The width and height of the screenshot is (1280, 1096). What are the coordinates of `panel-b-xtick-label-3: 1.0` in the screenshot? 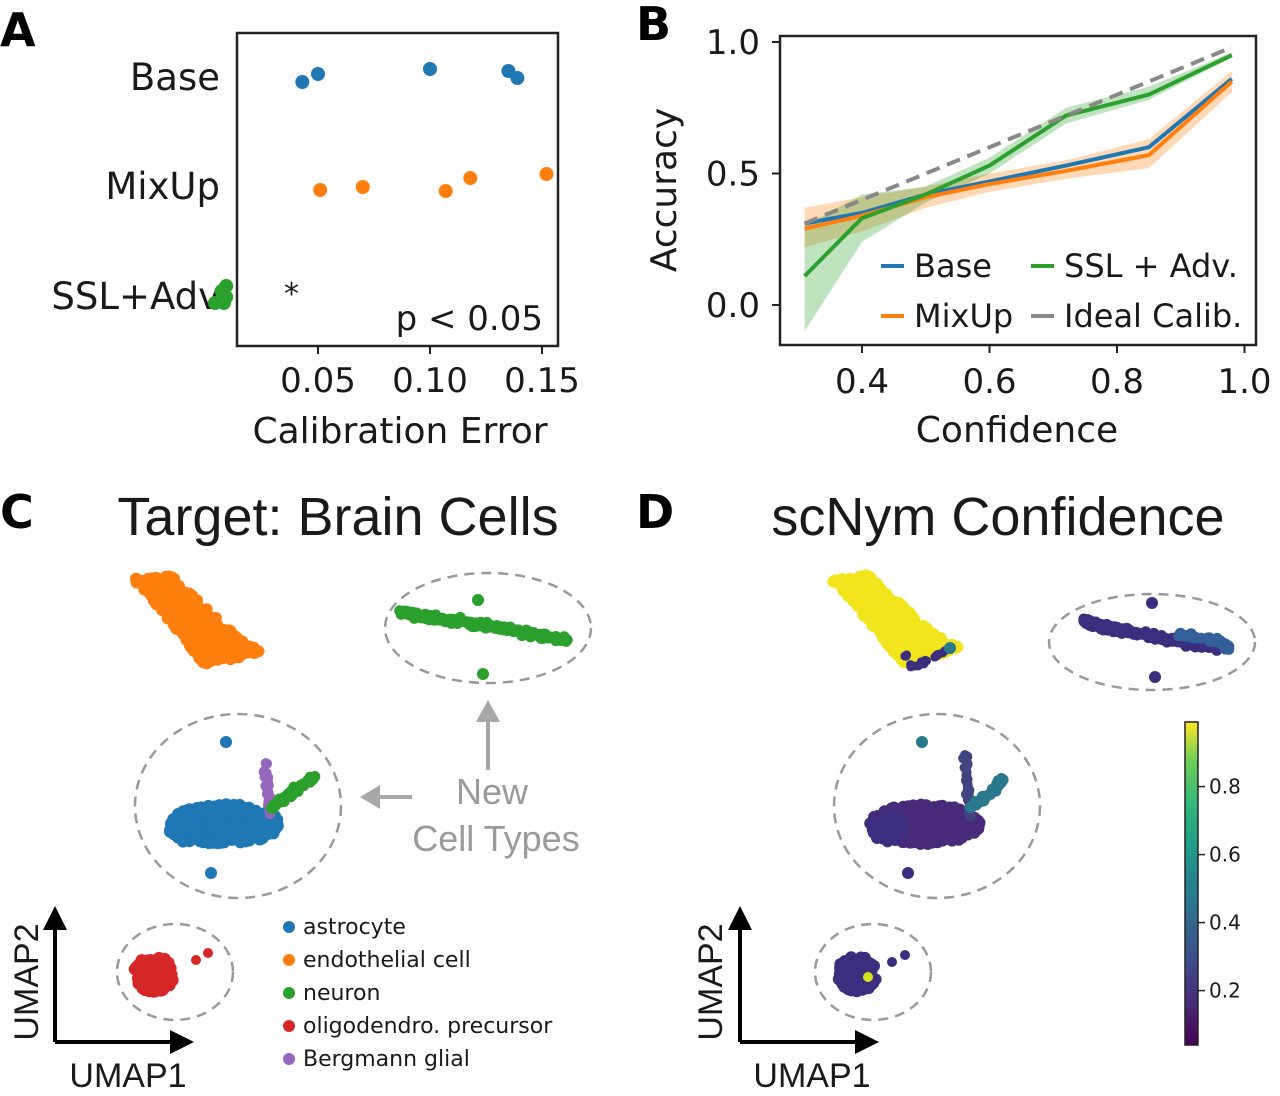 It's located at (1244, 382).